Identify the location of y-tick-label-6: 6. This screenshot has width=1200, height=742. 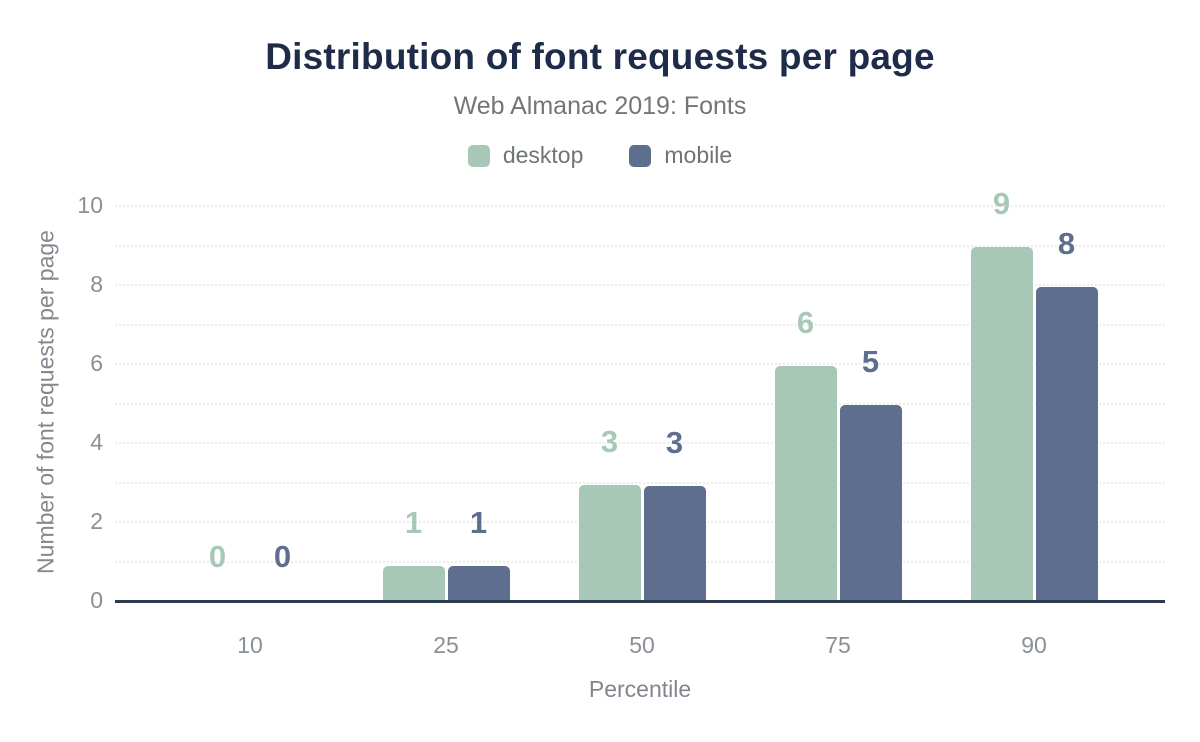
(96, 363).